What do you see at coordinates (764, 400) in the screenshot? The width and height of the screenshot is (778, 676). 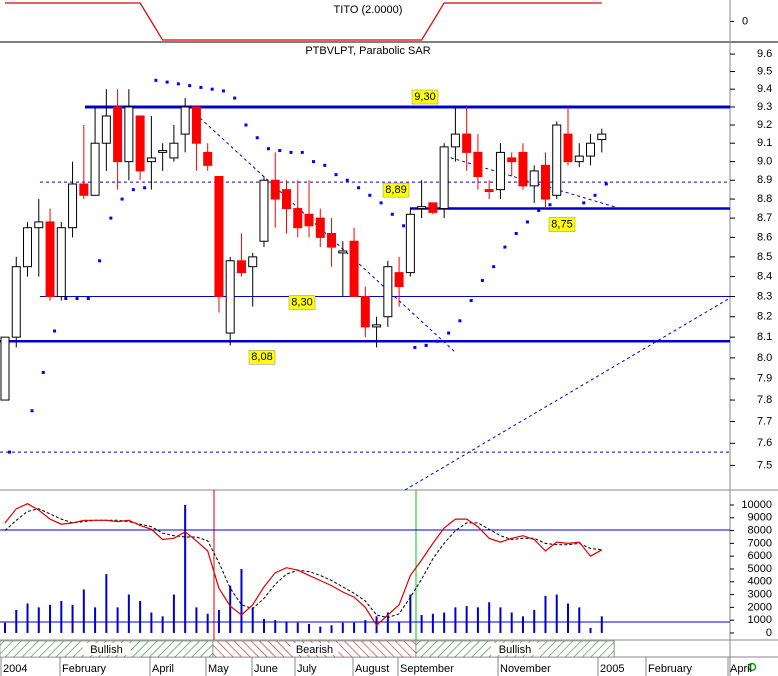 I see `y-tick-label: 7.8` at bounding box center [764, 400].